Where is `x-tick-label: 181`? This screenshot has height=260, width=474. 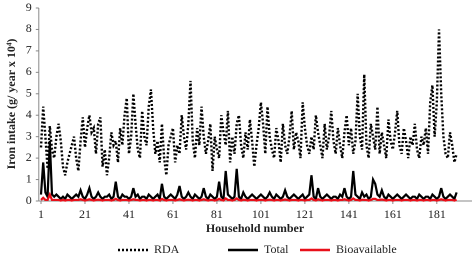
x-tick-label: 181 is located at coordinates (437, 214).